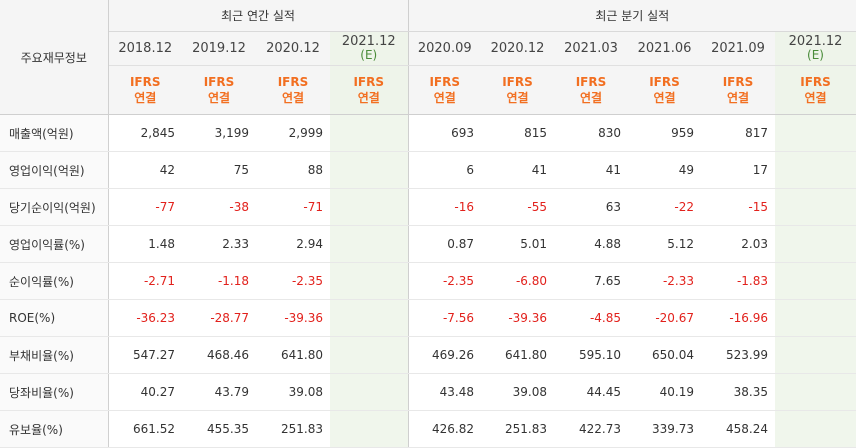 Image resolution: width=856 pixels, height=448 pixels. I want to click on table-cell: 7.65, so click(591, 281).